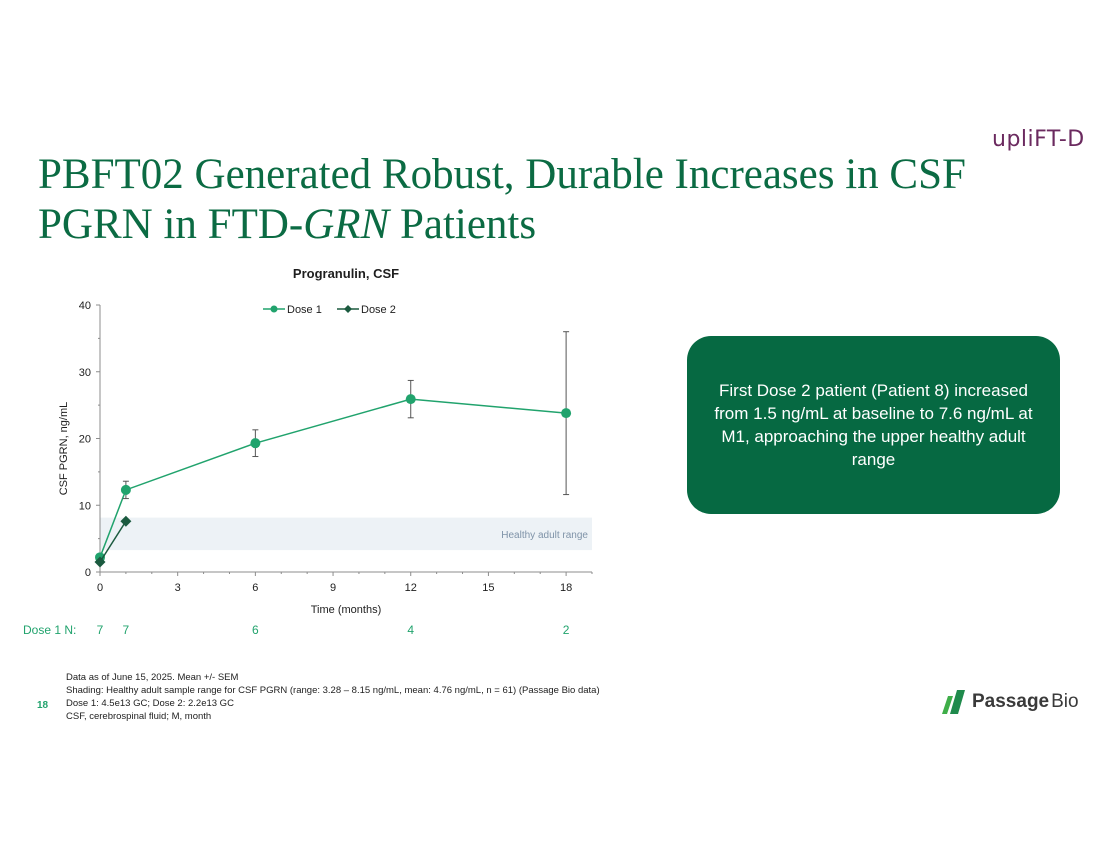 The image size is (1100, 849). Describe the element at coordinates (1038, 139) in the screenshot. I see `uplift-d-logo: upliFT-D` at that location.